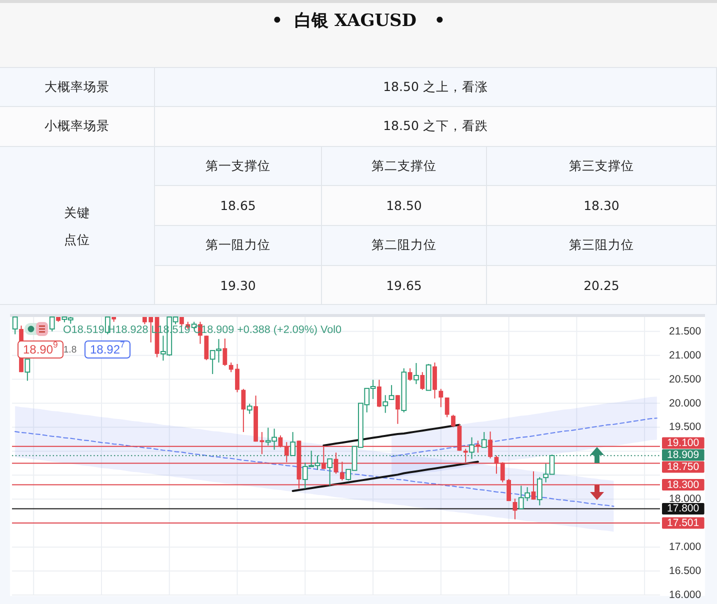 This screenshot has height=604, width=717. I want to click on y-tick-label: 21.500, so click(685, 331).